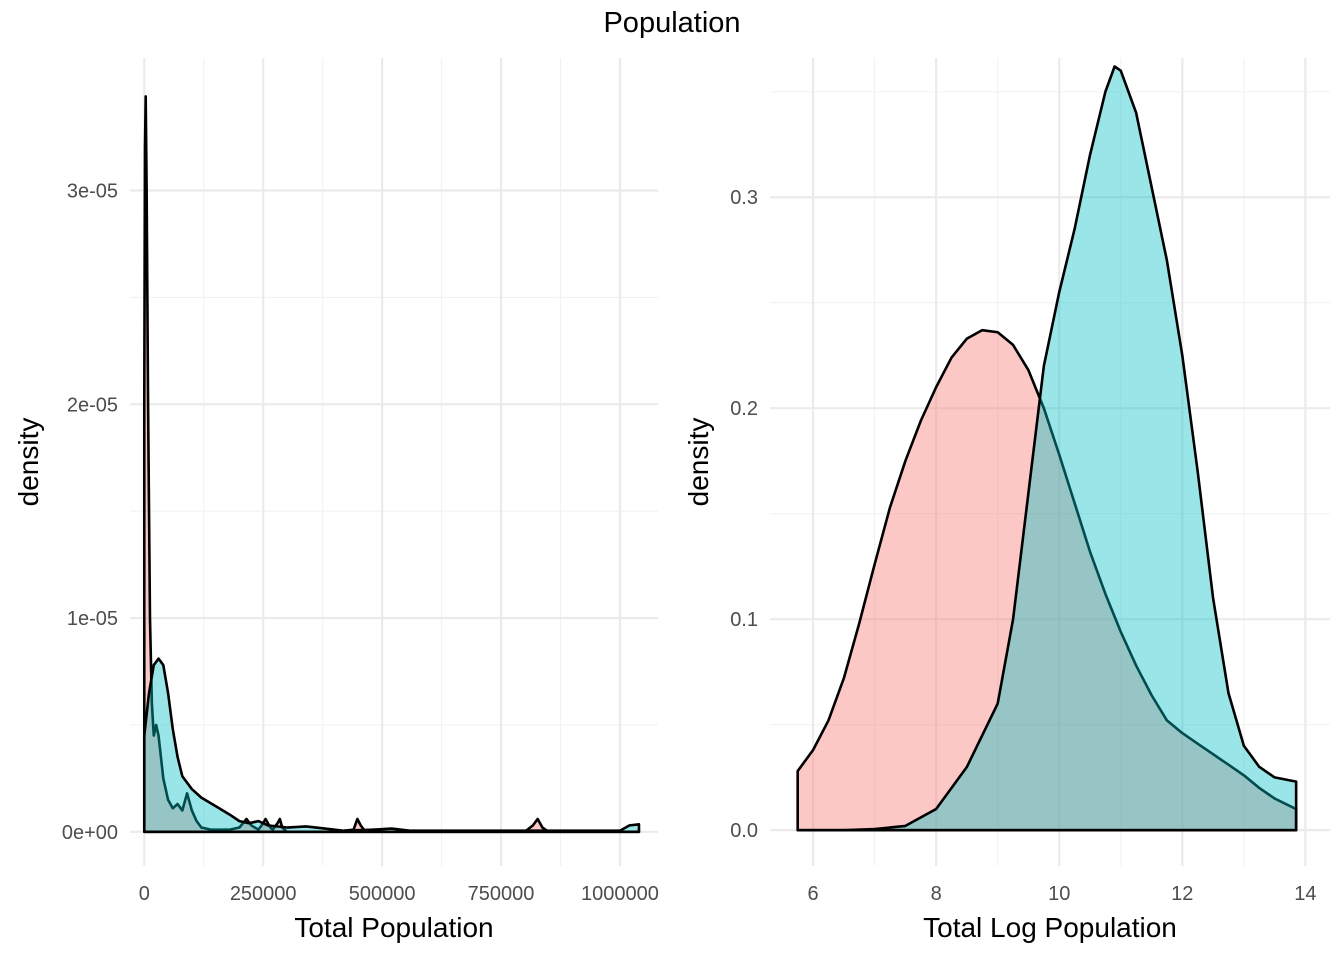 The width and height of the screenshot is (1344, 960). Describe the element at coordinates (1050, 927) in the screenshot. I see `x-axis-title: Total Log Population` at that location.